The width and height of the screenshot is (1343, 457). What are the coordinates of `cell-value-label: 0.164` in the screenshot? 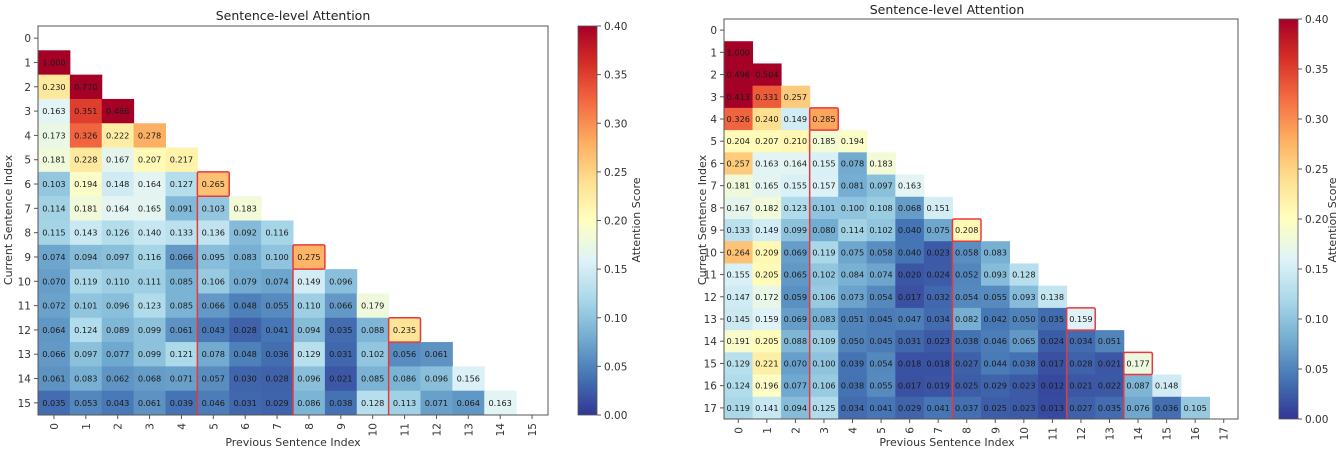 It's located at (117, 208).